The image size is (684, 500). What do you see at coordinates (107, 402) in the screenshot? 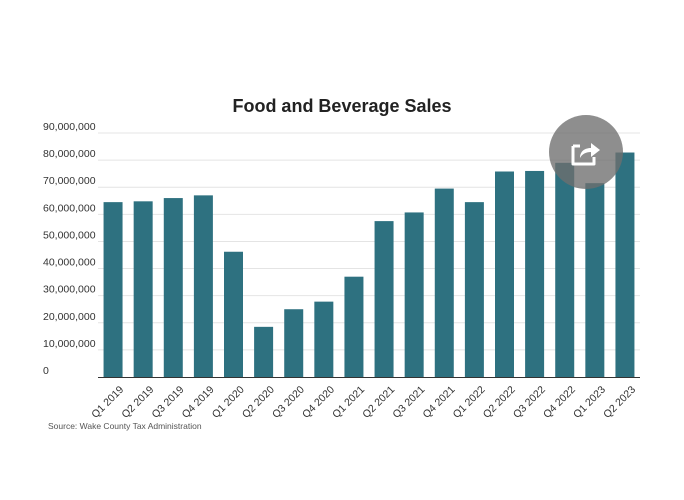
I see `x-tick-label: Q1 2019` at bounding box center [107, 402].